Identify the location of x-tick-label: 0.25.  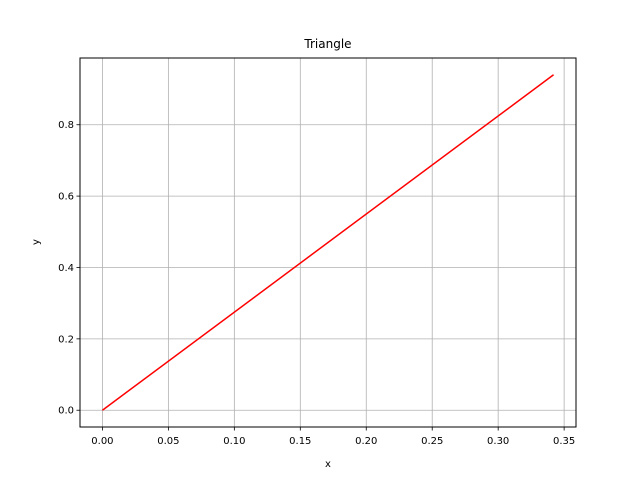
(432, 441).